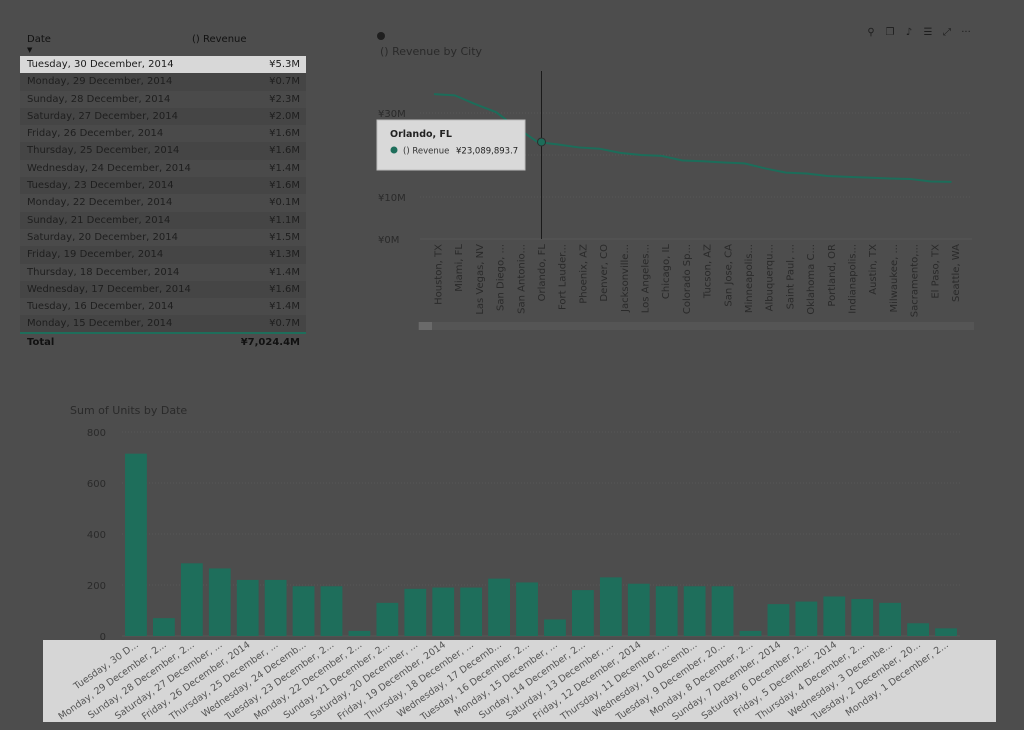  Describe the element at coordinates (95, 255) in the screenshot. I see `cell-date: Friday, 19 December, 2014` at that location.